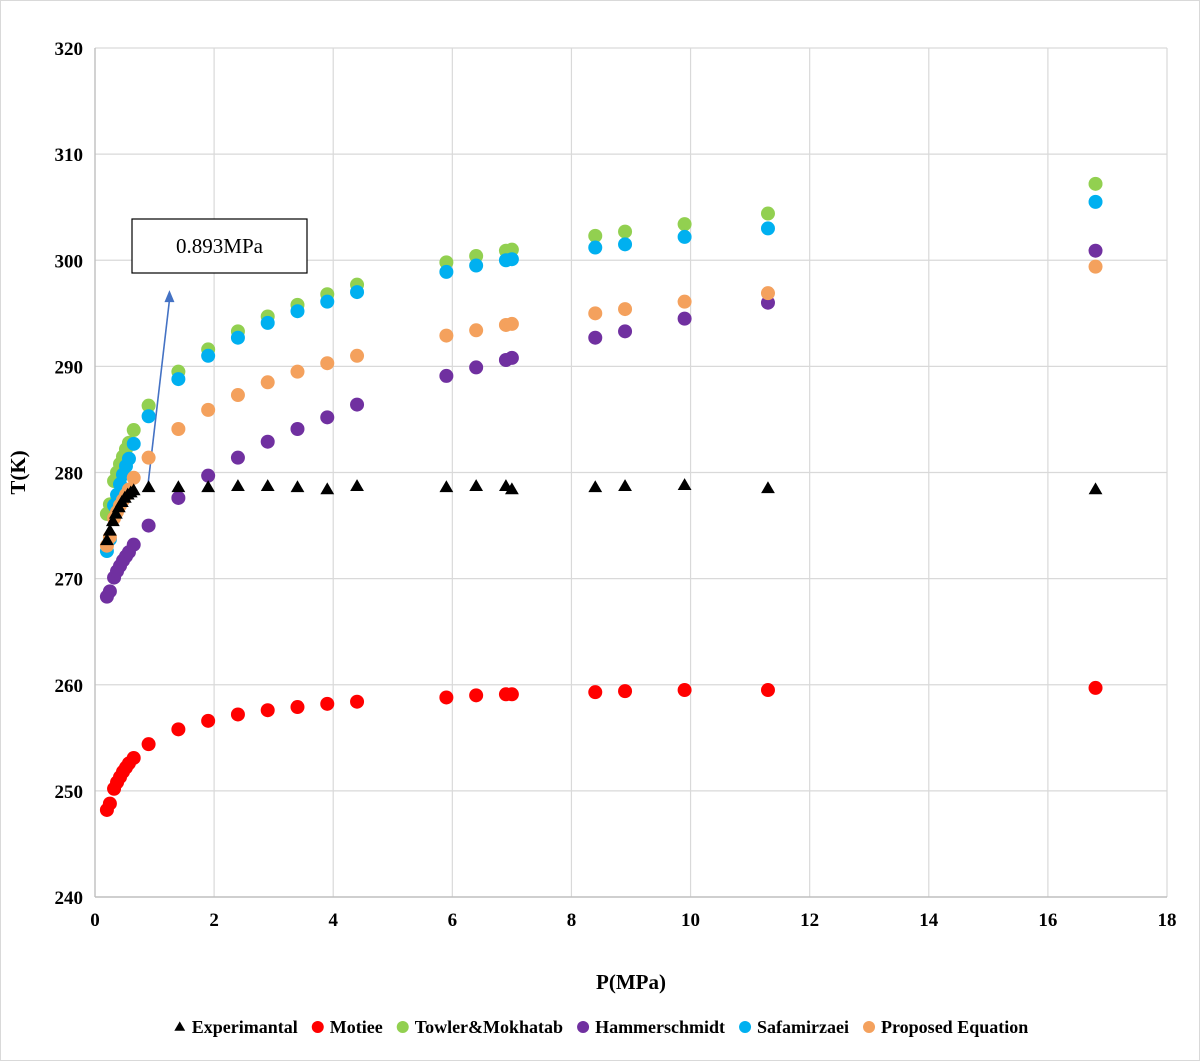 Image resolution: width=1200 pixels, height=1061 pixels. What do you see at coordinates (69, 792) in the screenshot?
I see `y-tick-label: 250` at bounding box center [69, 792].